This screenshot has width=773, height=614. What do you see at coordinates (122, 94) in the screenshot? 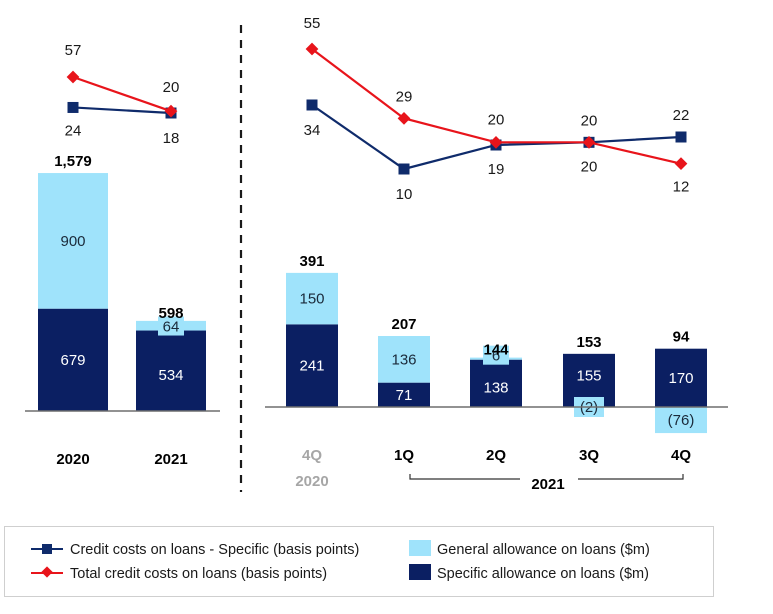
I see `line-total-credit-costs` at bounding box center [122, 94].